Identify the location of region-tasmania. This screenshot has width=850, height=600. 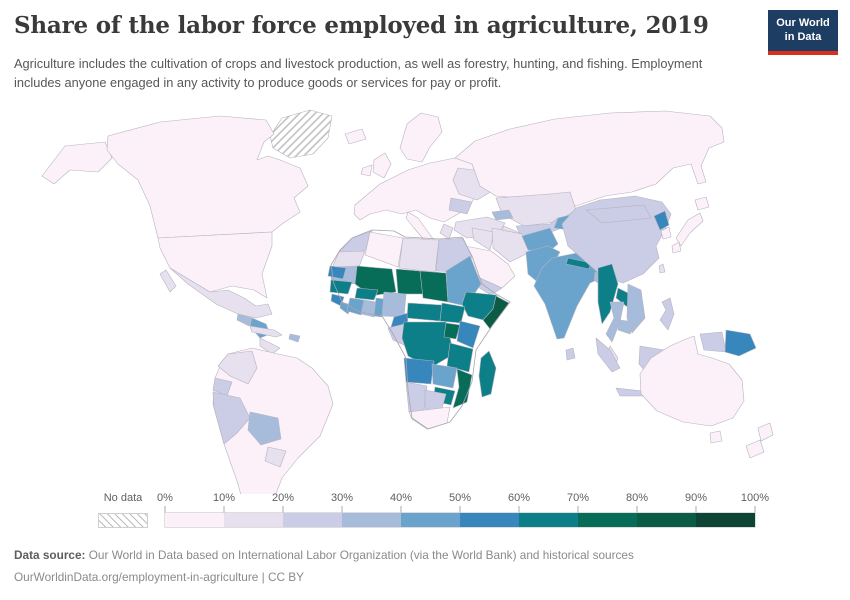
(716, 437).